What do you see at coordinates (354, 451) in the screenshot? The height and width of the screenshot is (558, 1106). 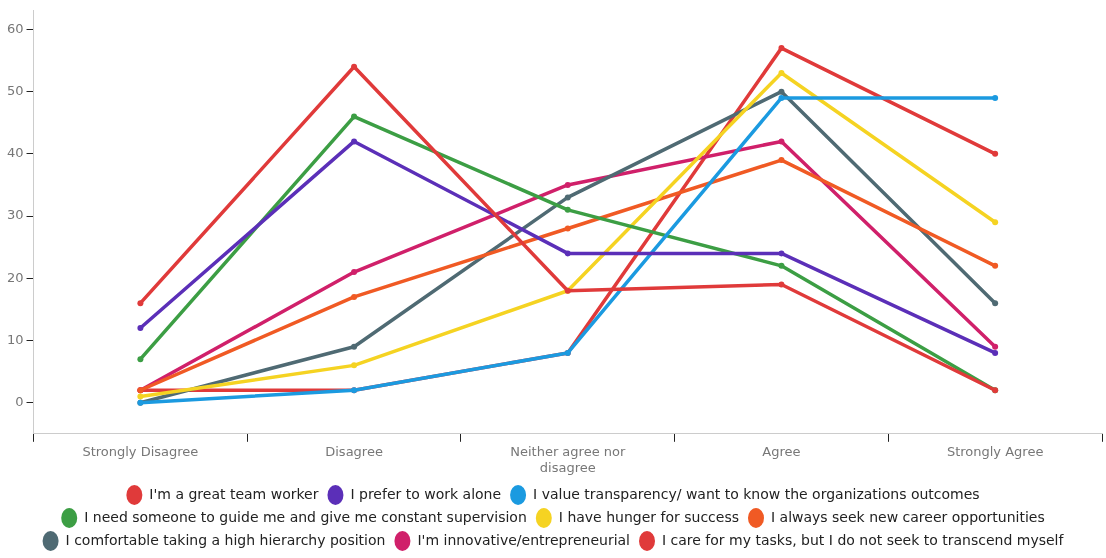 I see `x-tick-label: Disagree` at bounding box center [354, 451].